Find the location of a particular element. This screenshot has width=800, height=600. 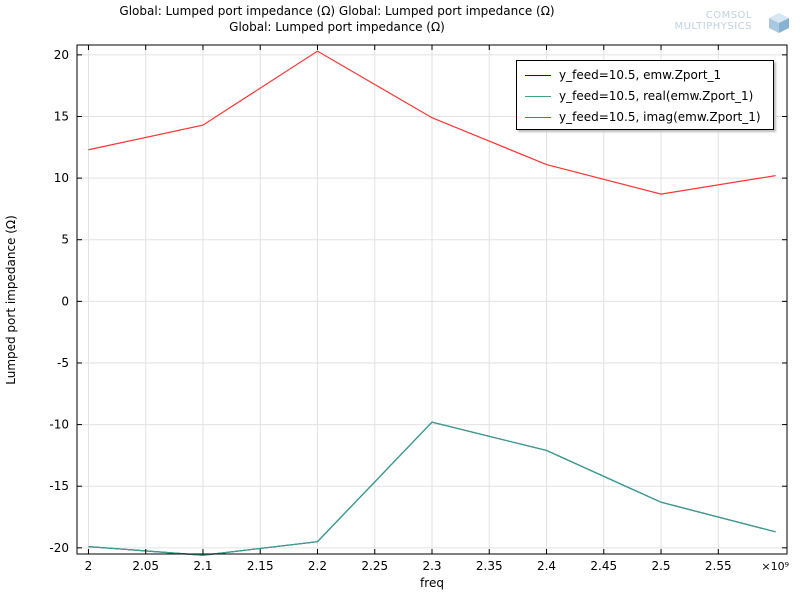

y-tick-label: -20 is located at coordinates (59, 548).